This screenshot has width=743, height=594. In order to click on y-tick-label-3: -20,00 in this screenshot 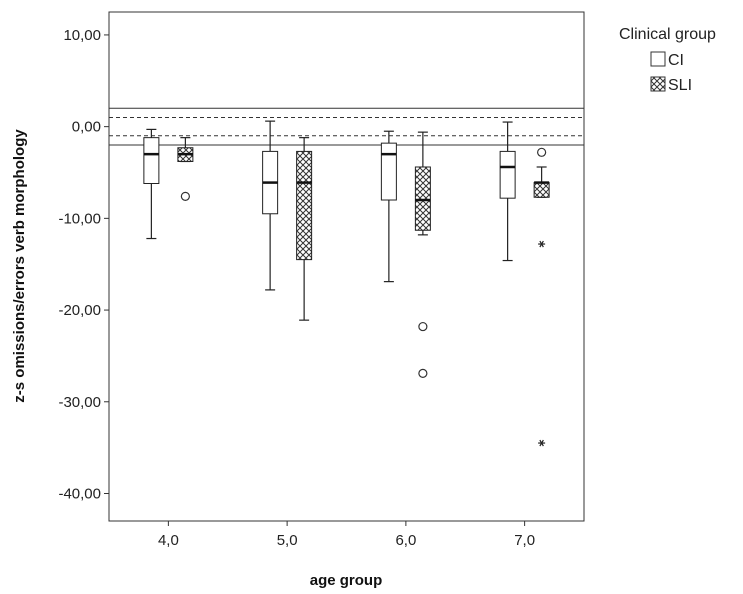, I will do `click(79, 310)`.